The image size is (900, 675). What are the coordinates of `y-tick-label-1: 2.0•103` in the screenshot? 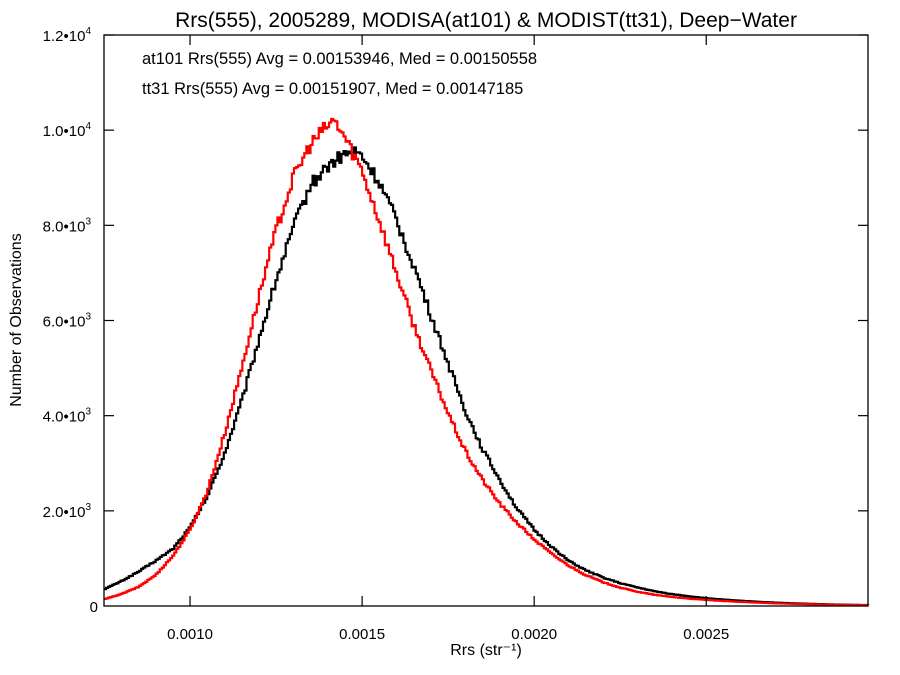 It's located at (67, 511).